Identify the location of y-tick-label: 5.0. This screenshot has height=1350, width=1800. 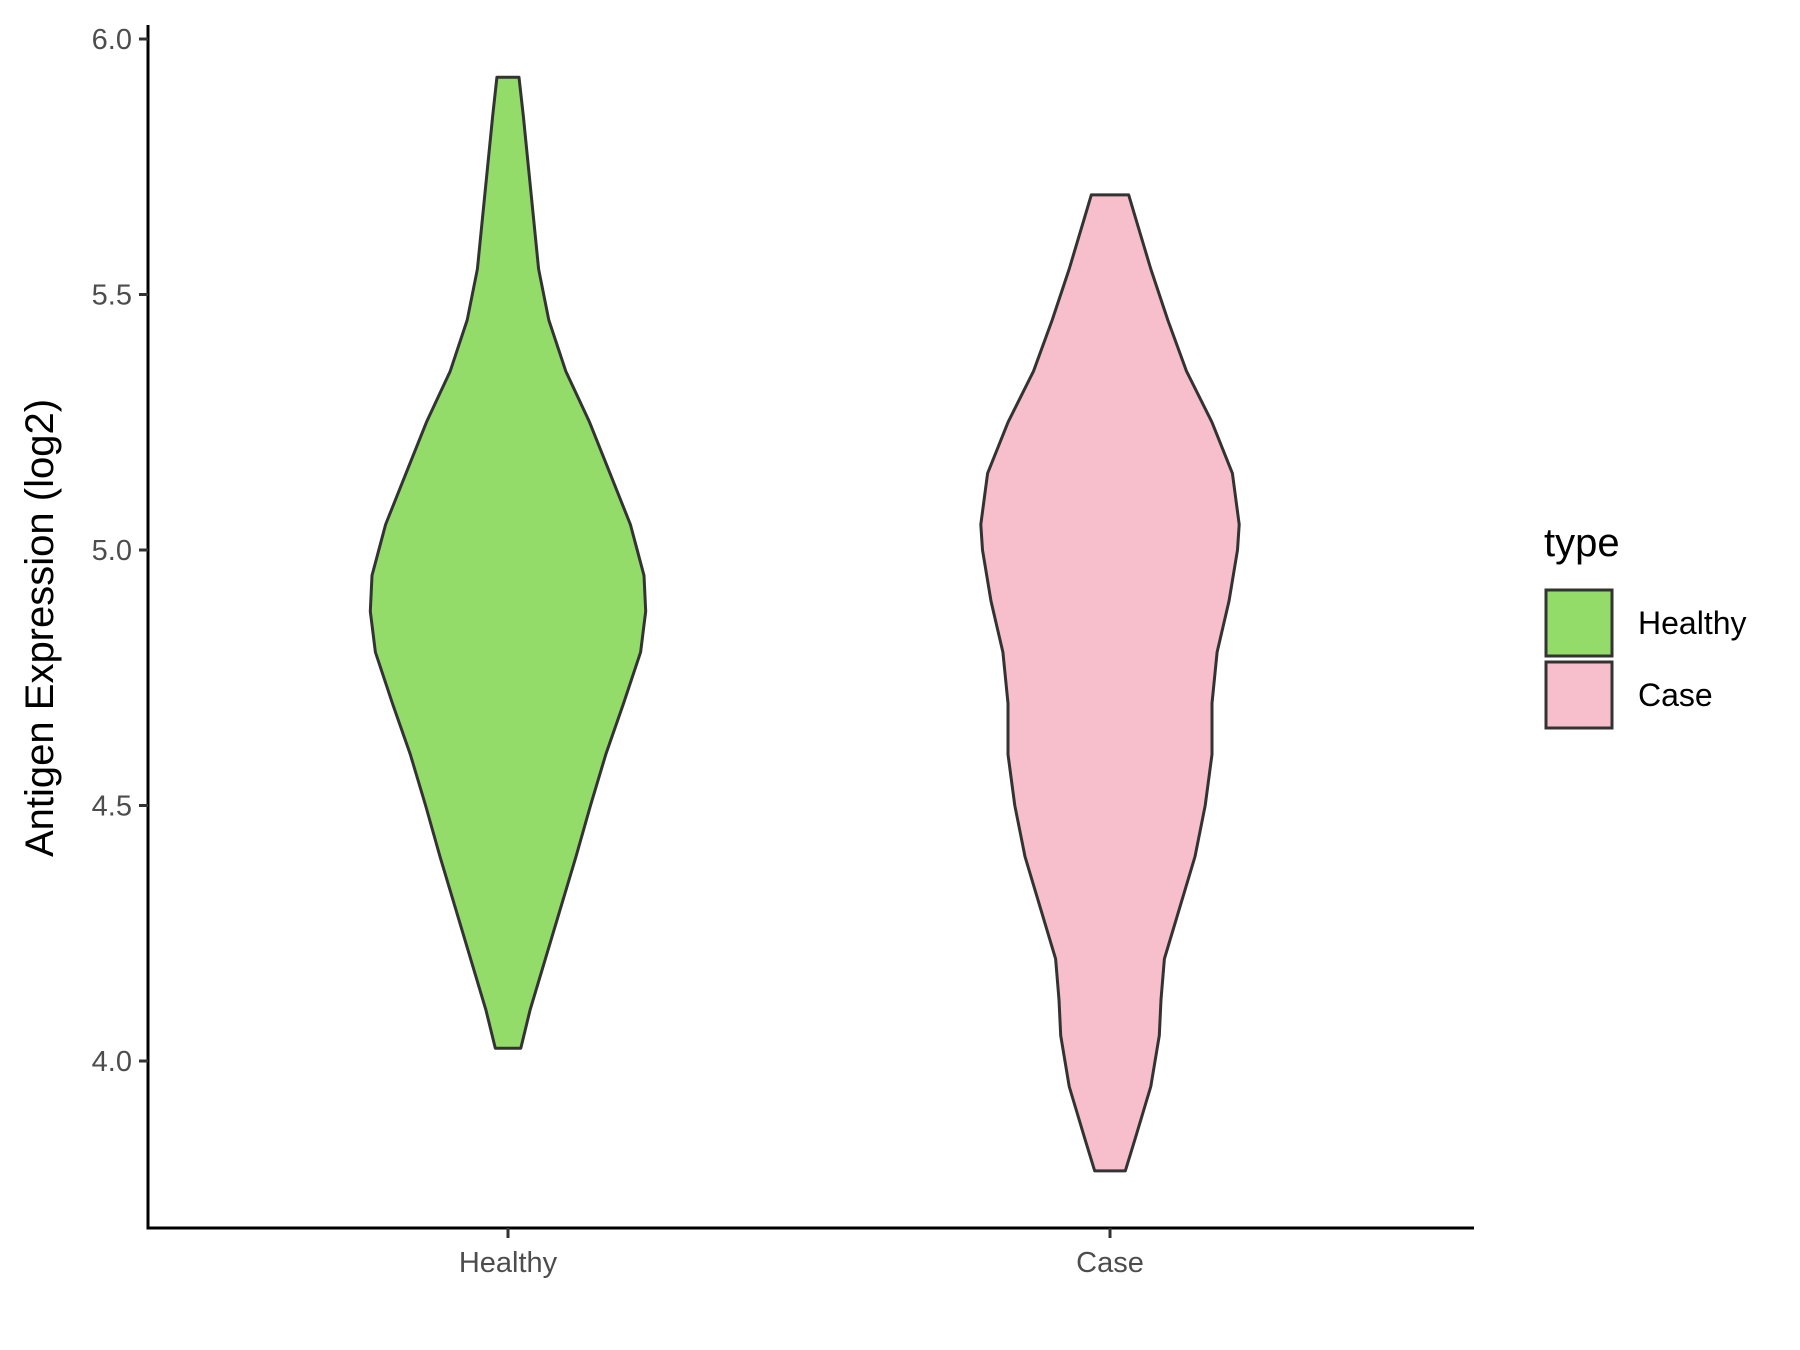
(112, 551).